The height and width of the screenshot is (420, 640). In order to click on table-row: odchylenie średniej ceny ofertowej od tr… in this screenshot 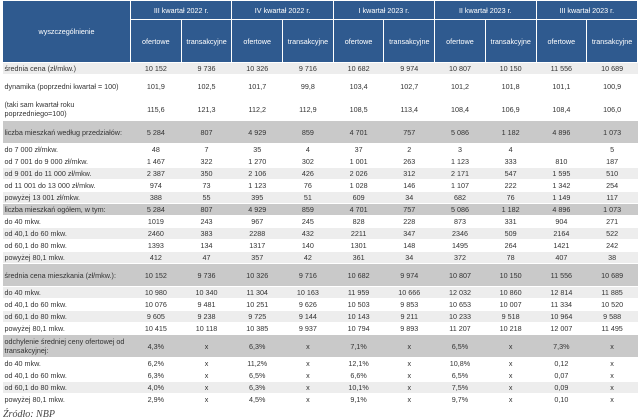, I will do `click(320, 346)`.